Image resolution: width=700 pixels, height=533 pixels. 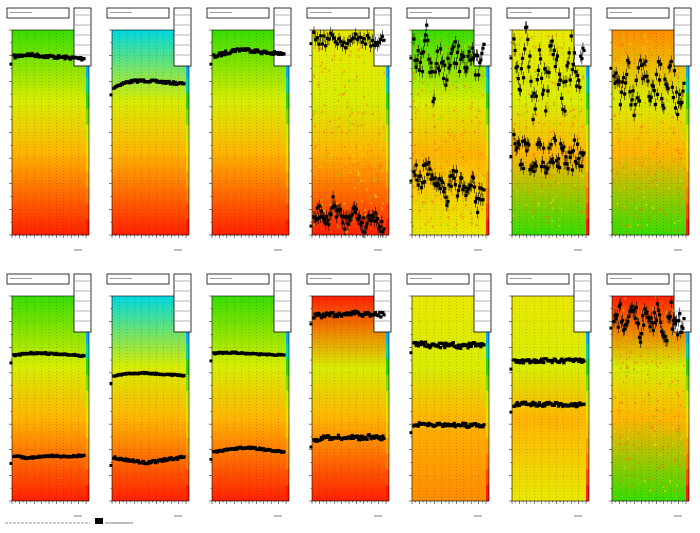 What do you see at coordinates (49, 398) in the screenshot?
I see `grid-lines` at bounding box center [49, 398].